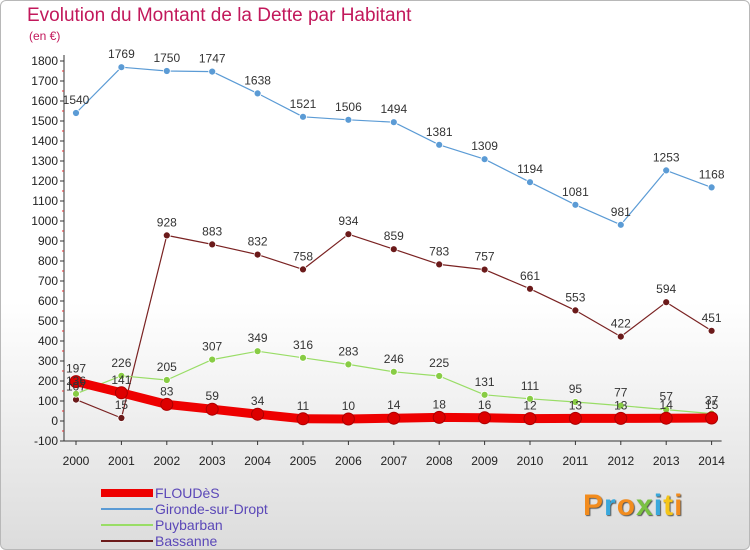 This screenshot has height=550, width=750. What do you see at coordinates (184, 493) in the screenshot?
I see `legend-item: FLOUDèS` at bounding box center [184, 493].